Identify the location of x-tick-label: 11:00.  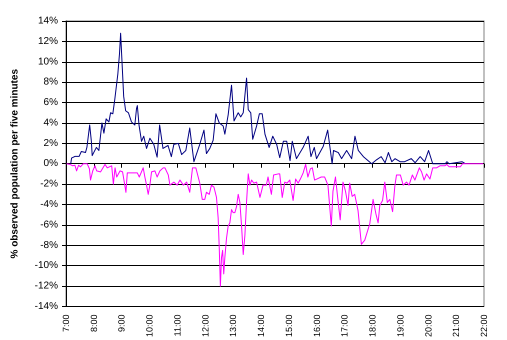
(177, 325).